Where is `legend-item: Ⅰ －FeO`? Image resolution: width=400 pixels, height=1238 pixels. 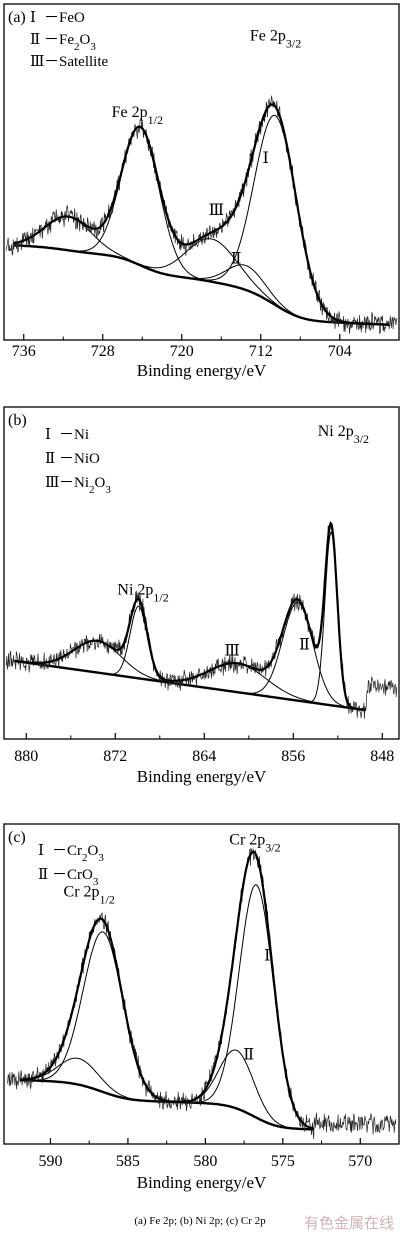 legend-item: Ⅰ －FeO is located at coordinates (57, 18).